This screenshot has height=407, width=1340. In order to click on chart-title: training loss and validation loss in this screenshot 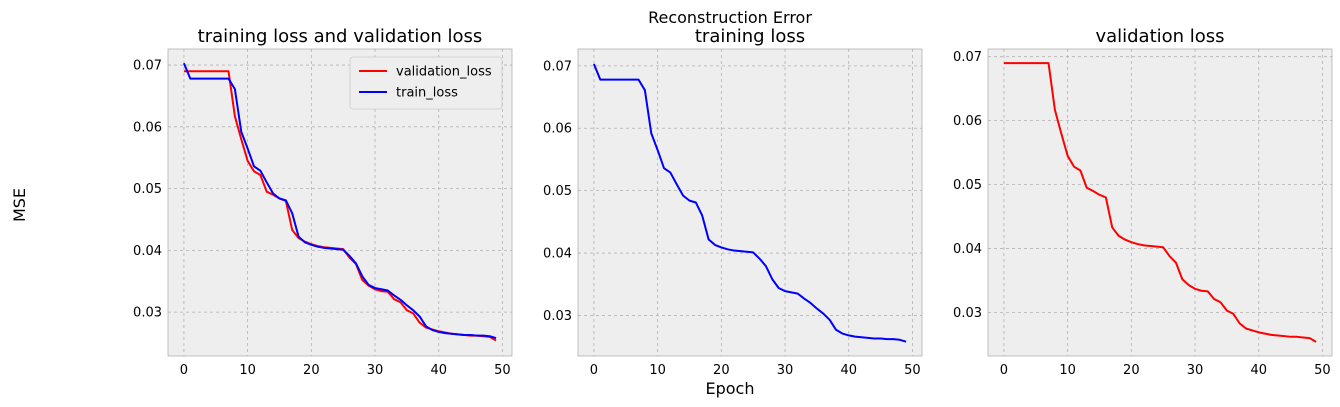, I will do `click(340, 36)`.